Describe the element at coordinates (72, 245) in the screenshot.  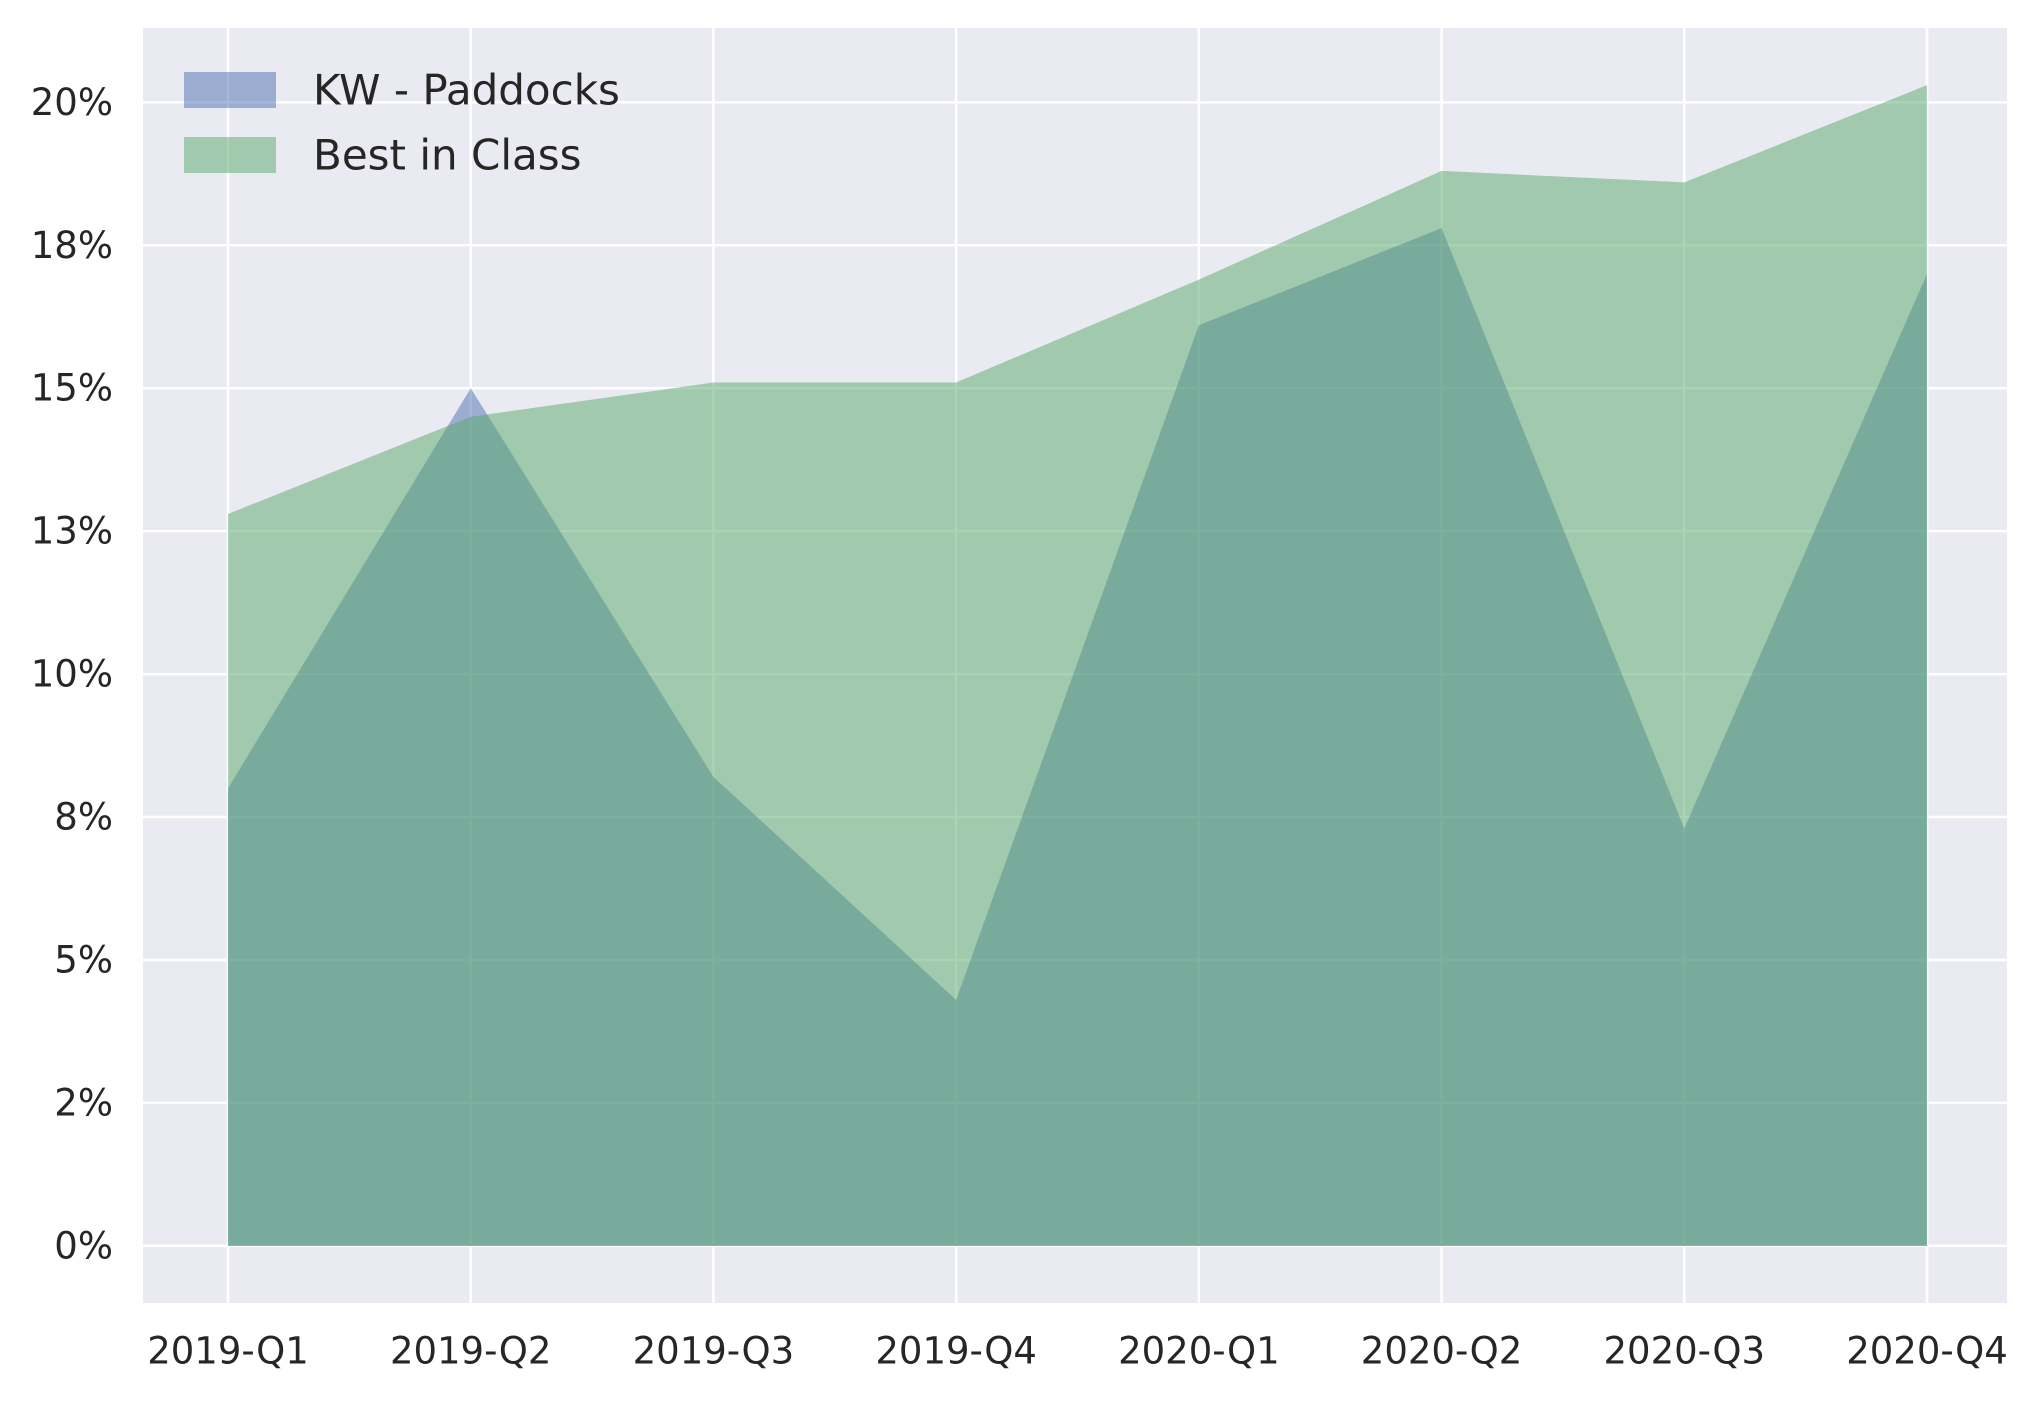
I see `y-tick-label: 18%` at that location.